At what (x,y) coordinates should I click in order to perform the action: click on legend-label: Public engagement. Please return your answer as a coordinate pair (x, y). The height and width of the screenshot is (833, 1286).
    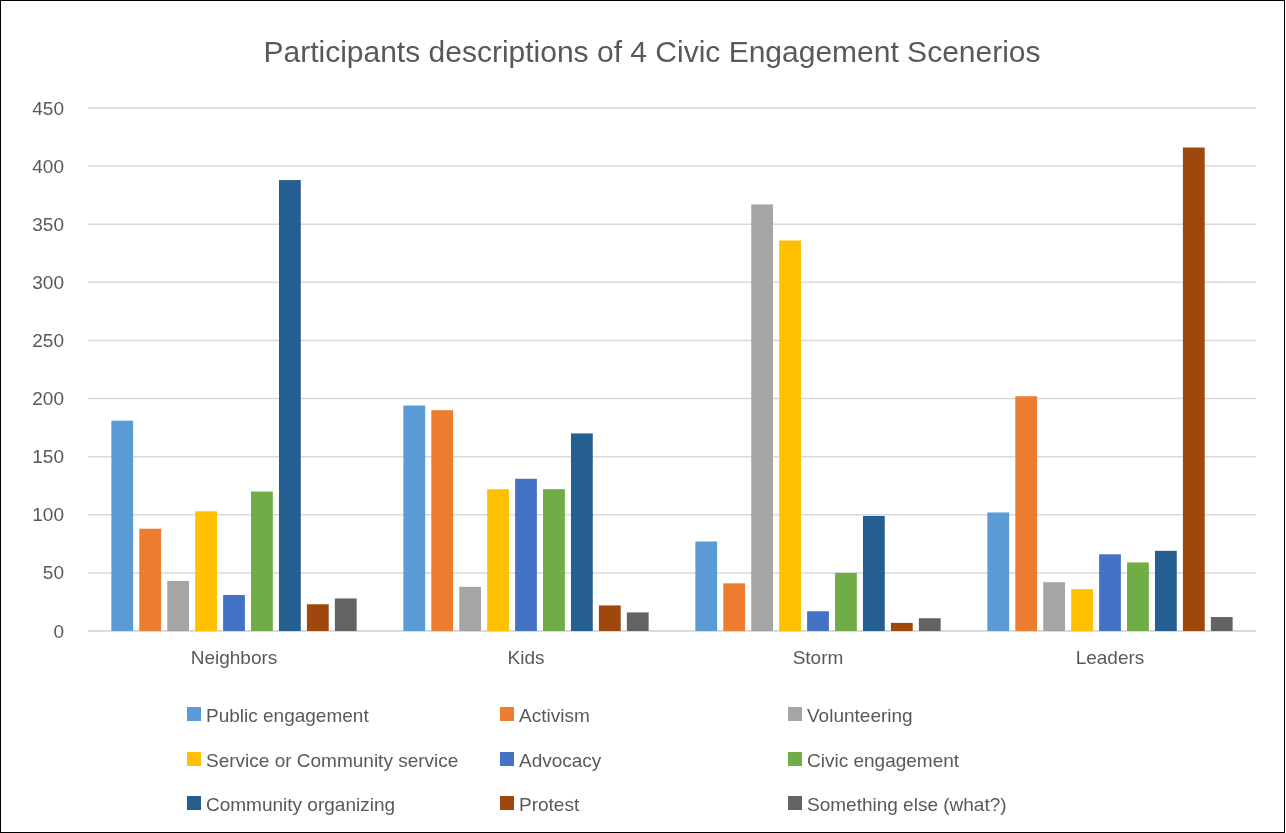
    Looking at the image, I should click on (288, 715).